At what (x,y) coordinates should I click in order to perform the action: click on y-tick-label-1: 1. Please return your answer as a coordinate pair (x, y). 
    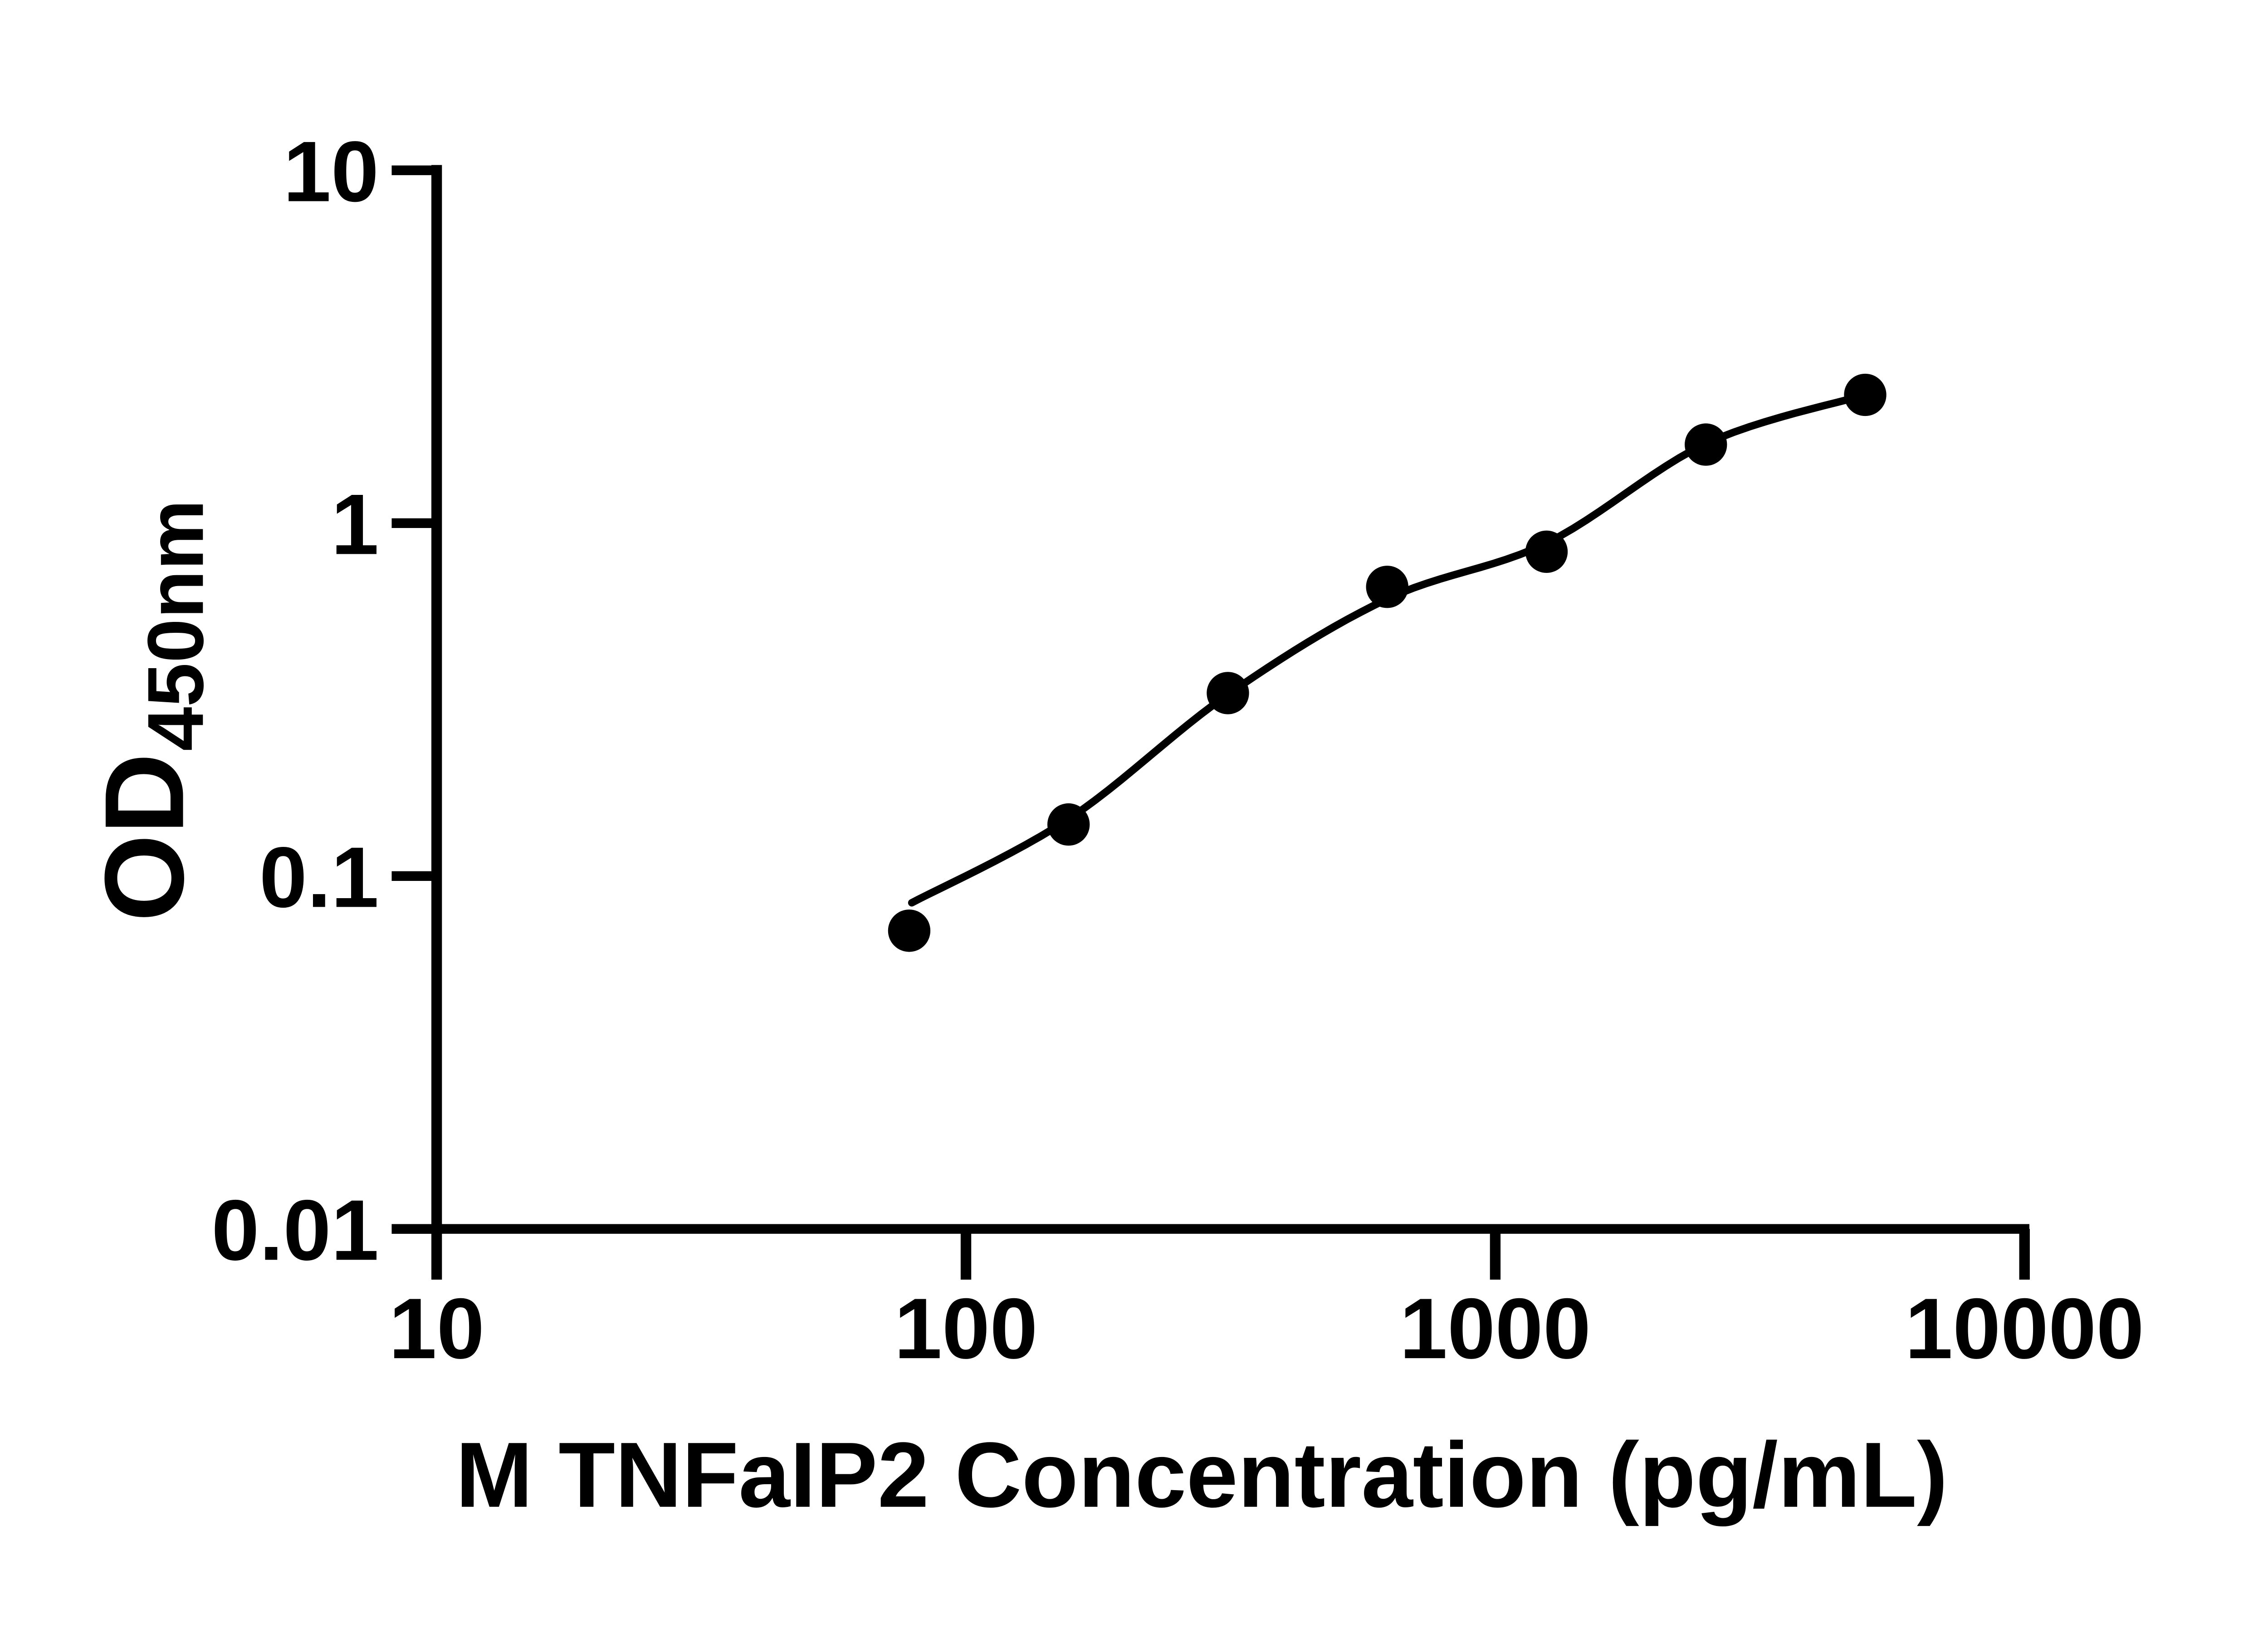
    Looking at the image, I should click on (355, 524).